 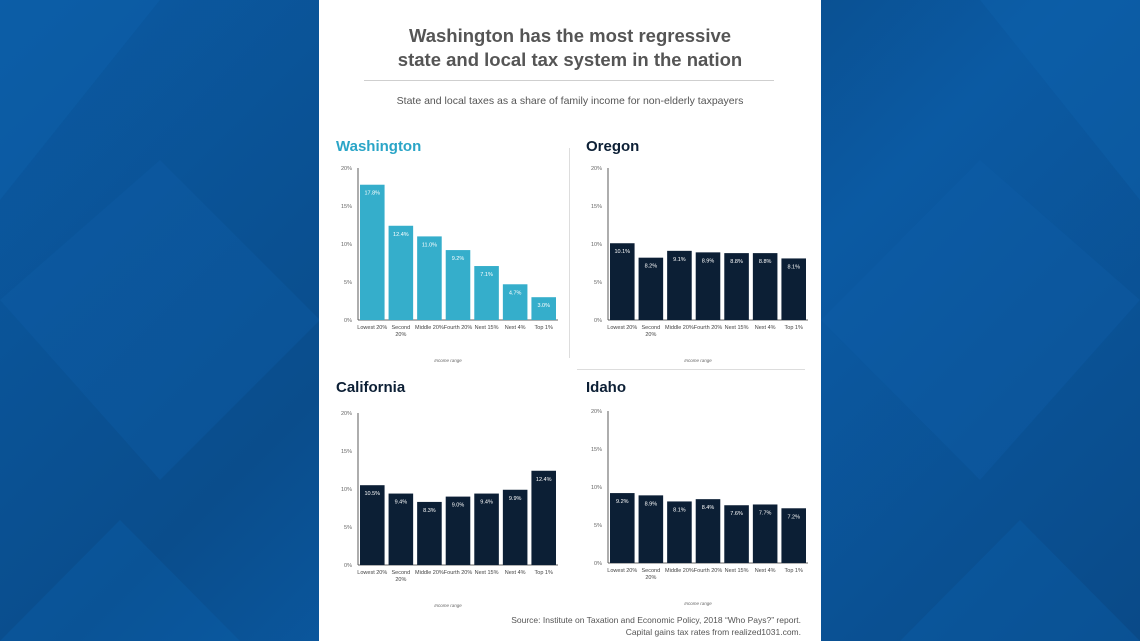 What do you see at coordinates (429, 511) in the screenshot?
I see `data-label: 8.3%` at bounding box center [429, 511].